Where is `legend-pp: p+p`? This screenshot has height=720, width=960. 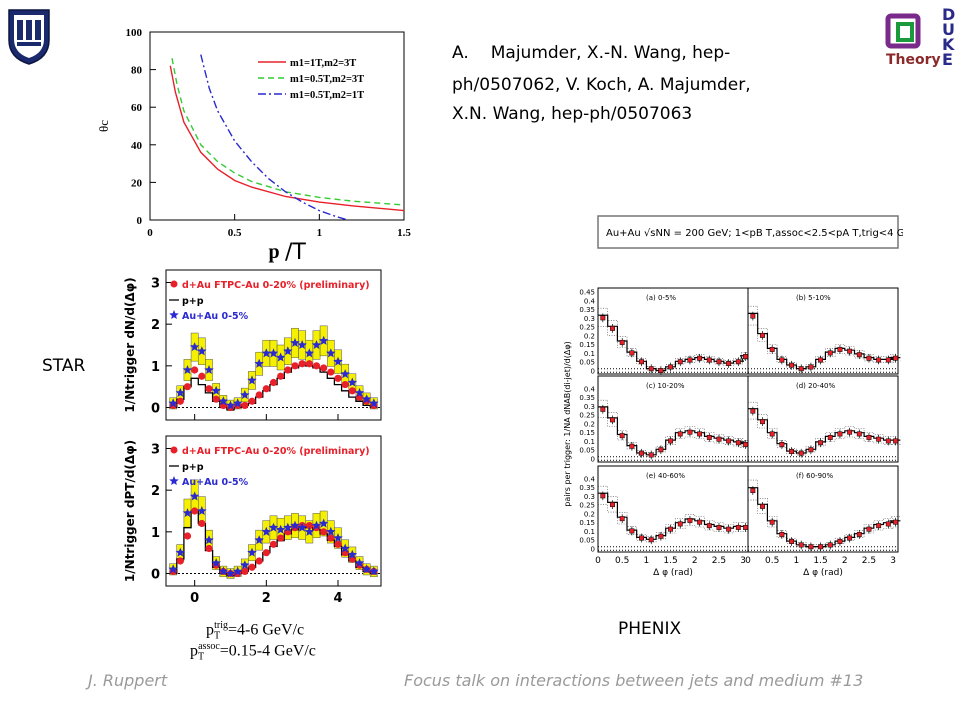
legend-pp: p+p is located at coordinates (193, 467).